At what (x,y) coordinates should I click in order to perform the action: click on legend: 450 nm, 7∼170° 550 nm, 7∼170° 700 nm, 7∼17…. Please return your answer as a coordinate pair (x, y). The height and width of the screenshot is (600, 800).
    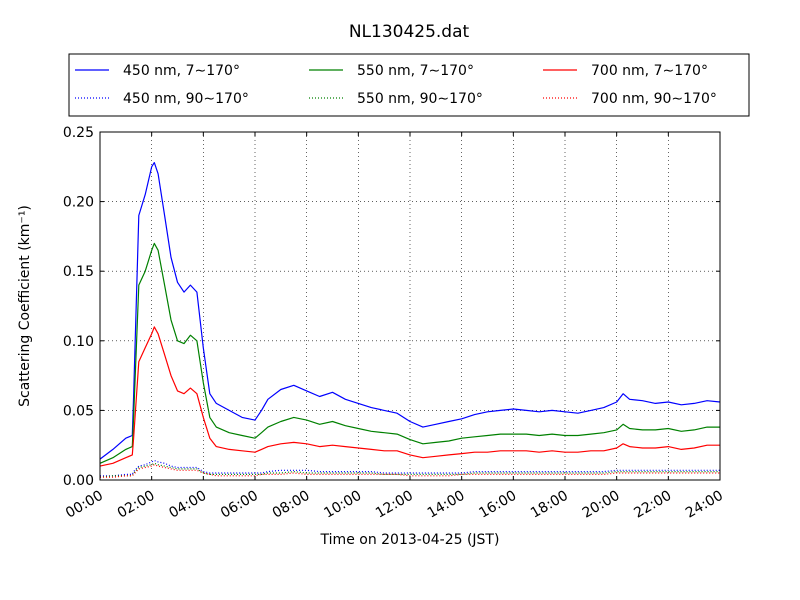
    Looking at the image, I should click on (409, 85).